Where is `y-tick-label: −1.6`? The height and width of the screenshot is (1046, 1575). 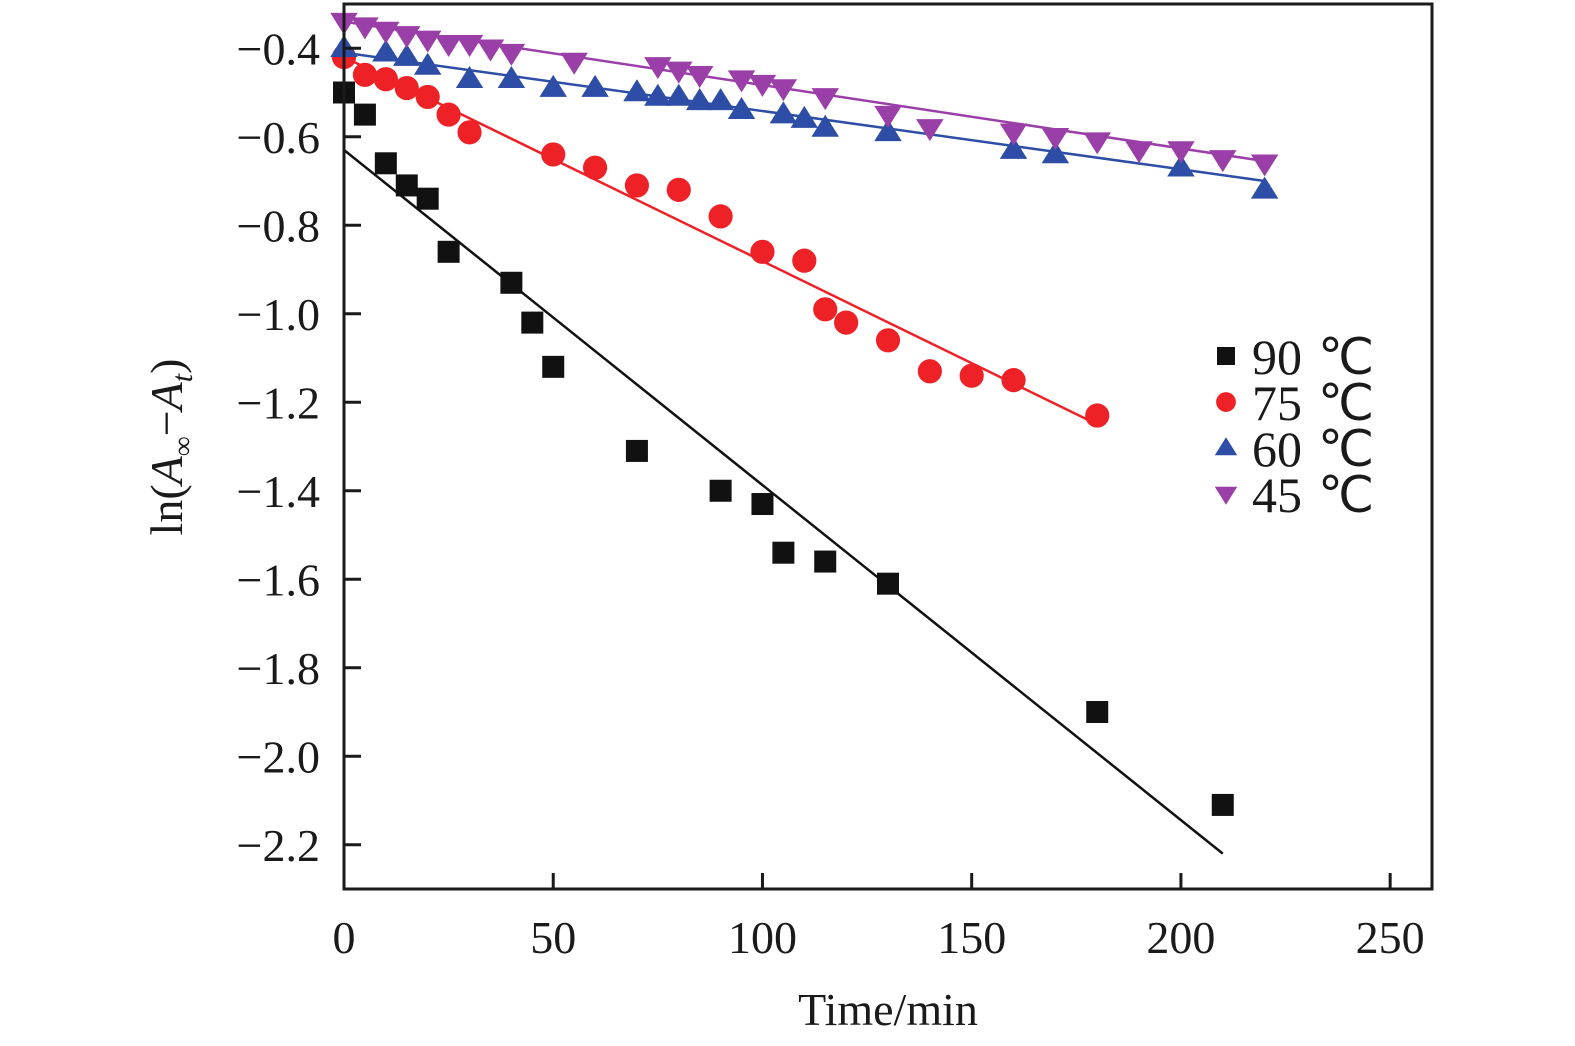 y-tick-label: −1.6 is located at coordinates (278, 579).